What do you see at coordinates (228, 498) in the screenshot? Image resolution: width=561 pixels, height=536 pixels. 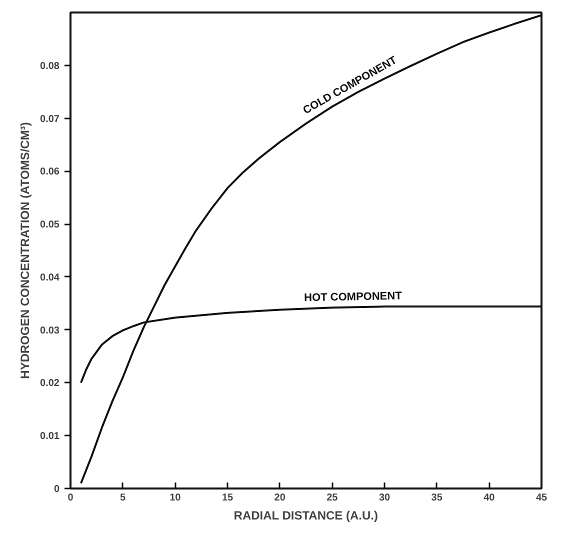 I see `x-tick-label: 15` at bounding box center [228, 498].